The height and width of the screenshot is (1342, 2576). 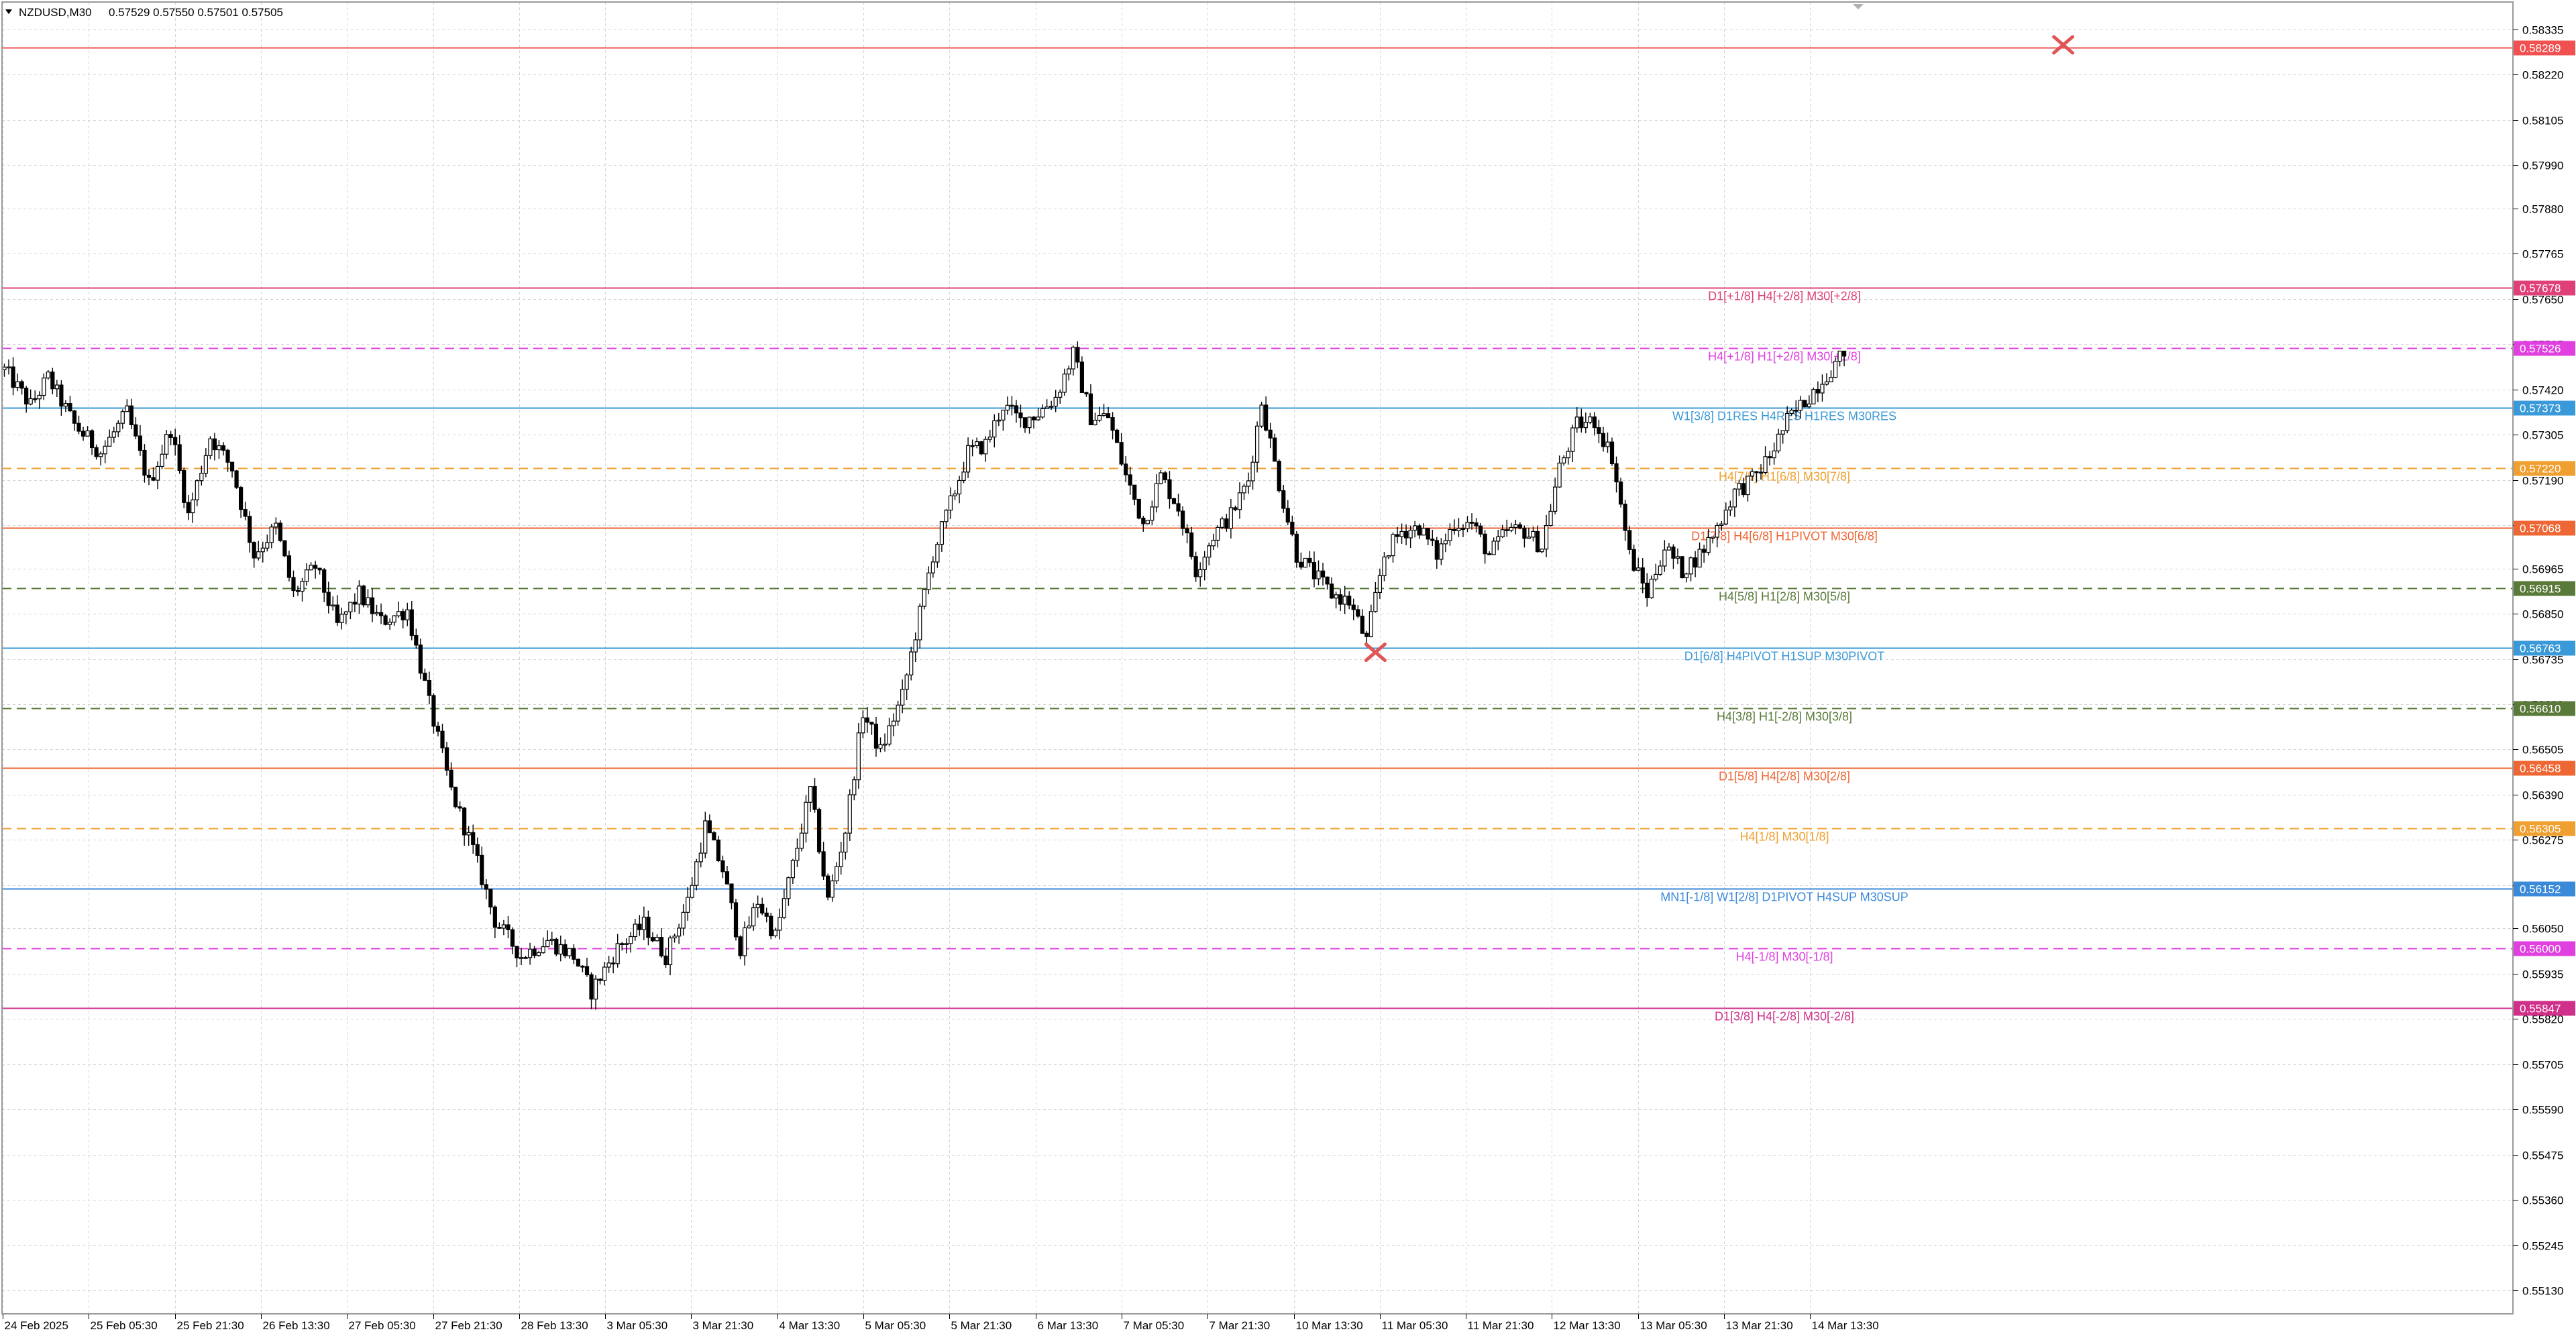 What do you see at coordinates (2540, 470) in the screenshot?
I see `price-tag-label: 0.57220` at bounding box center [2540, 470].